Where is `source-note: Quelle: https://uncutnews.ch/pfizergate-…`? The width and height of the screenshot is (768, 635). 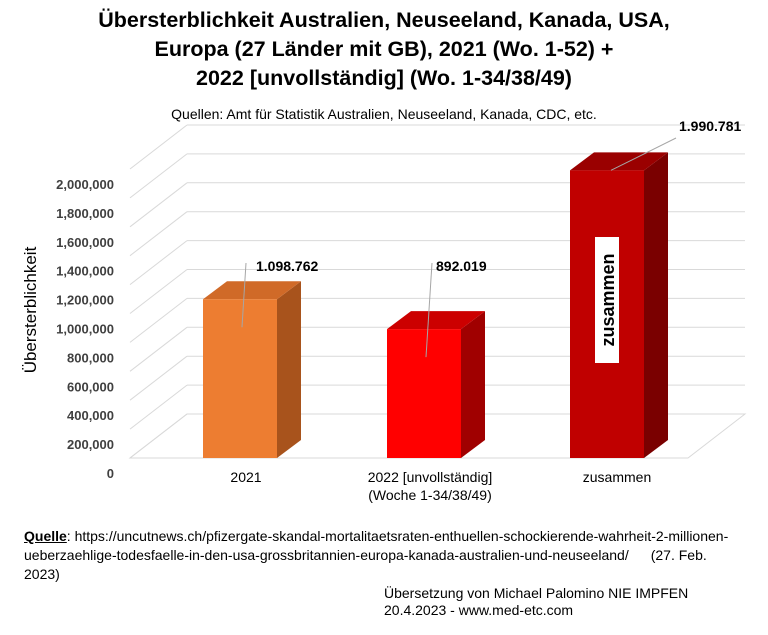
source-note: Quelle: https://uncutnews.ch/pfizergate-… is located at coordinates (384, 555).